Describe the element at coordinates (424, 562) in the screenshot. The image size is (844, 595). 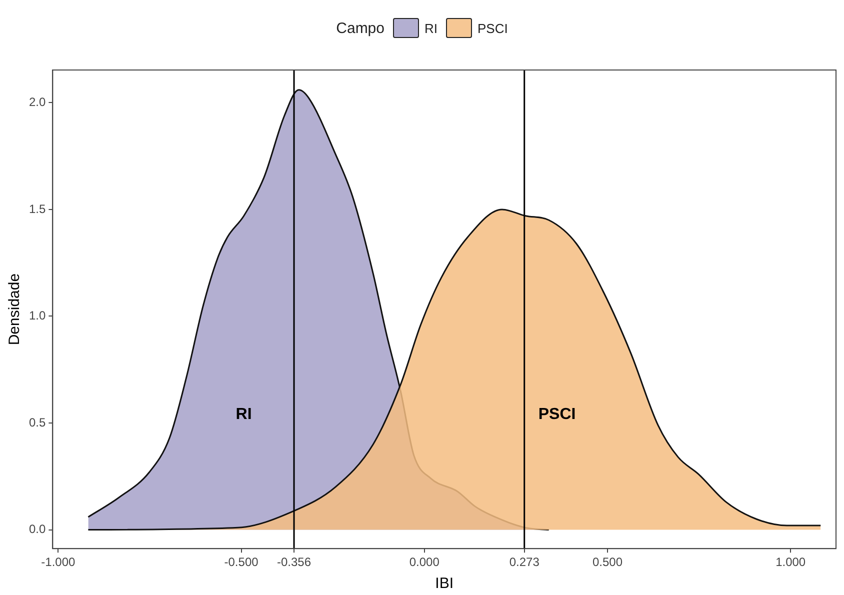
I see `x-tick-label: 0.000` at that location.